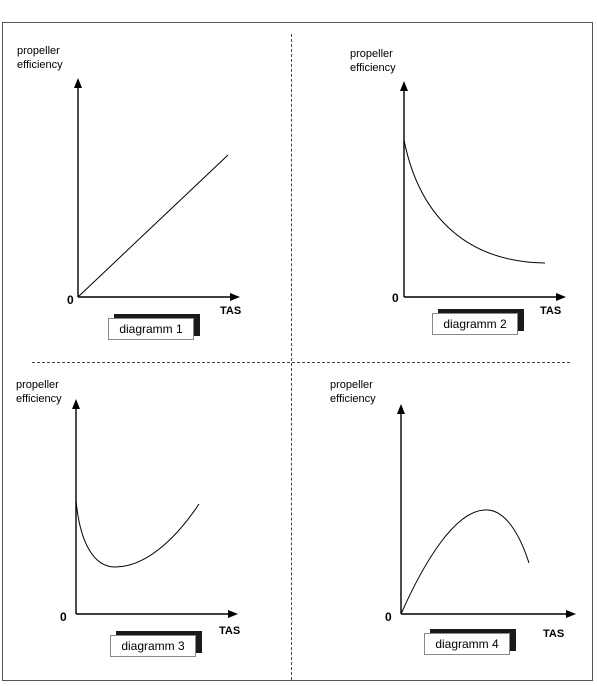 This screenshot has height=686, width=597. I want to click on caption-box: diagramm 1, so click(154, 328).